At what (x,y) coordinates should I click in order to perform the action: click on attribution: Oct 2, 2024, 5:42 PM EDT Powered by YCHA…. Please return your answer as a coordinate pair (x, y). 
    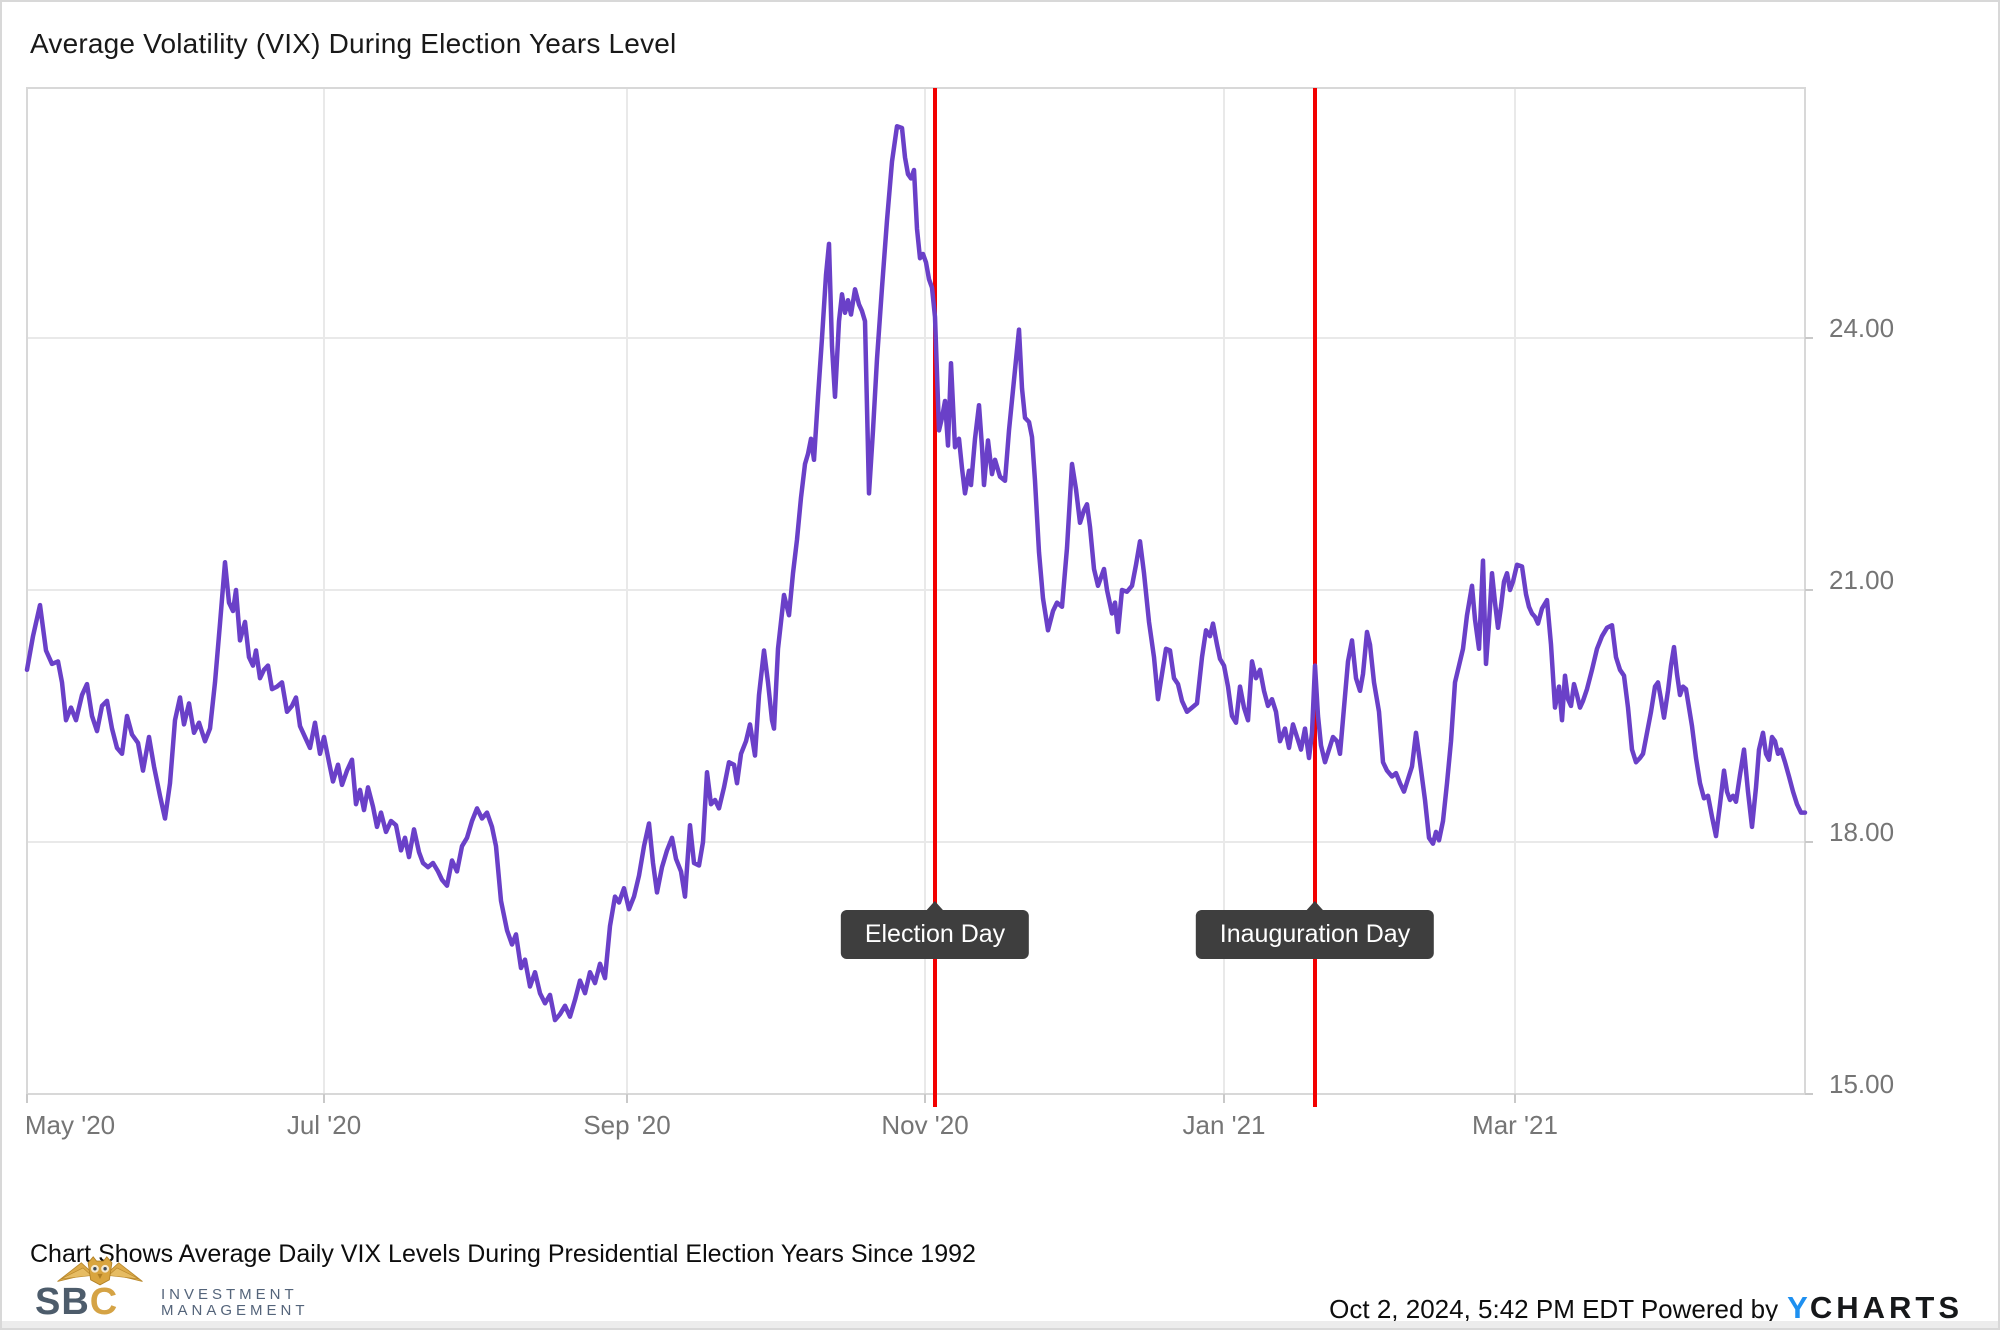
    Looking at the image, I should click on (1646, 1308).